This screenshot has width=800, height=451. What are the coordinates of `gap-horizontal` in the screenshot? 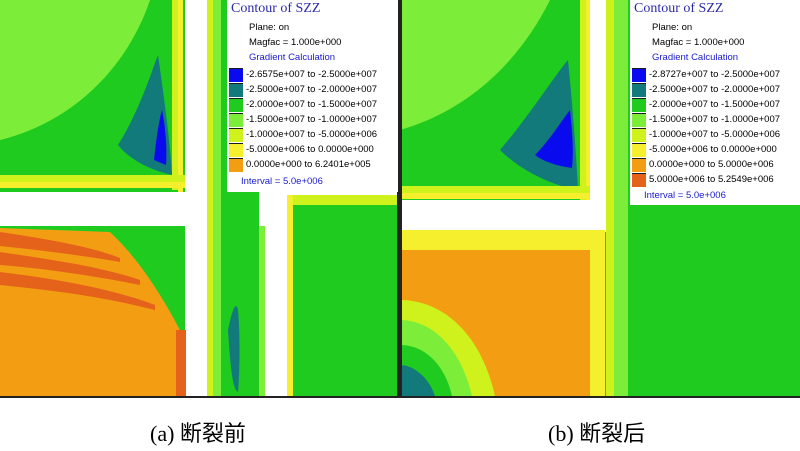 It's located at (502, 215).